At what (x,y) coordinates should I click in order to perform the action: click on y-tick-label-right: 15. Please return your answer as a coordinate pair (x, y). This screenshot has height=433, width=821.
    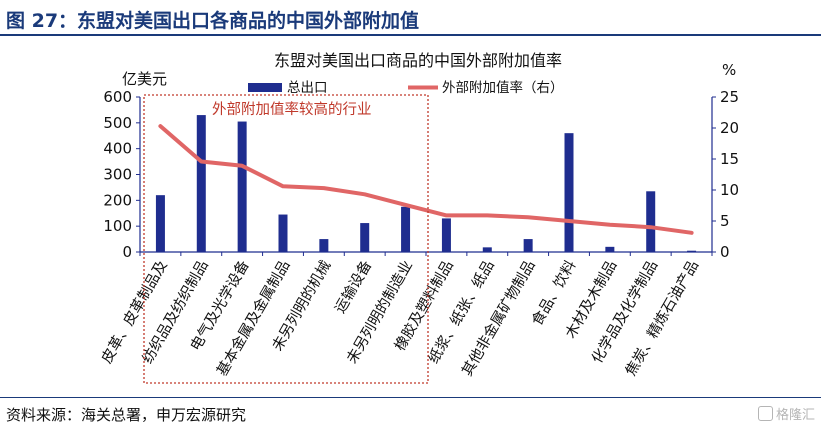
    Looking at the image, I should click on (729, 159).